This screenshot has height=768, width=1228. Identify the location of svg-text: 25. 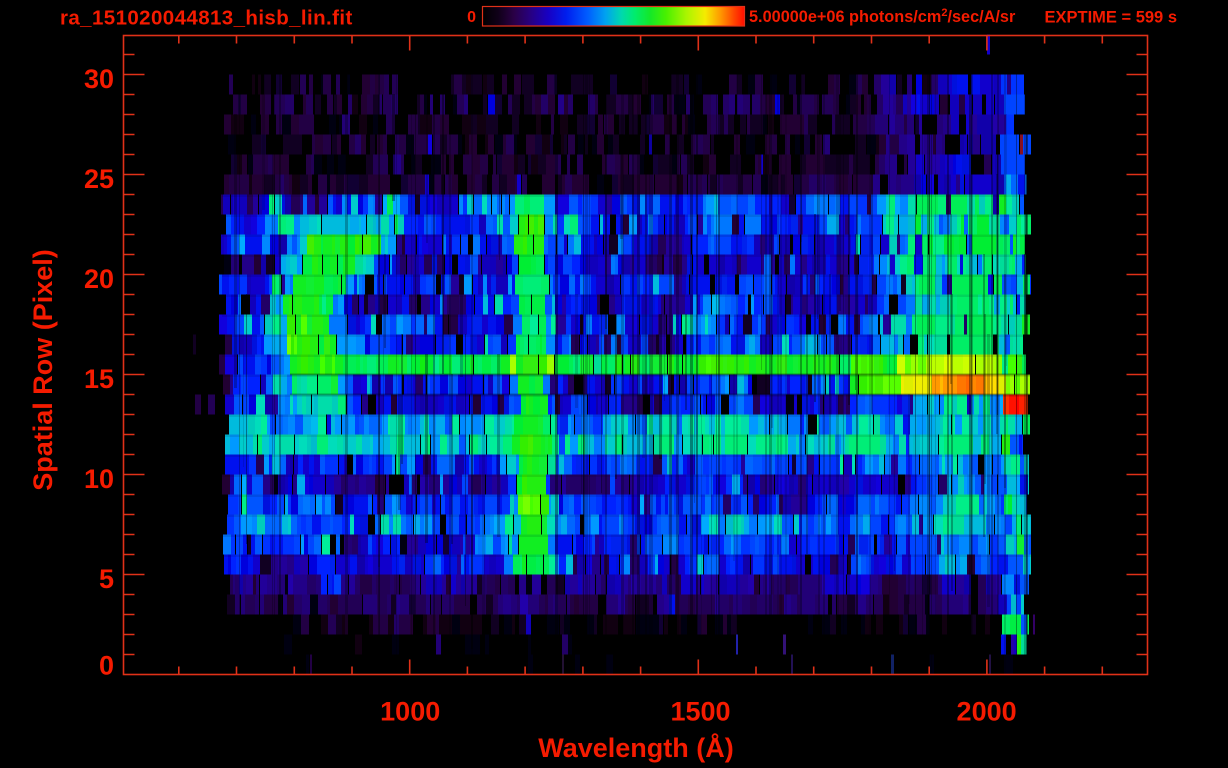
(99, 179).